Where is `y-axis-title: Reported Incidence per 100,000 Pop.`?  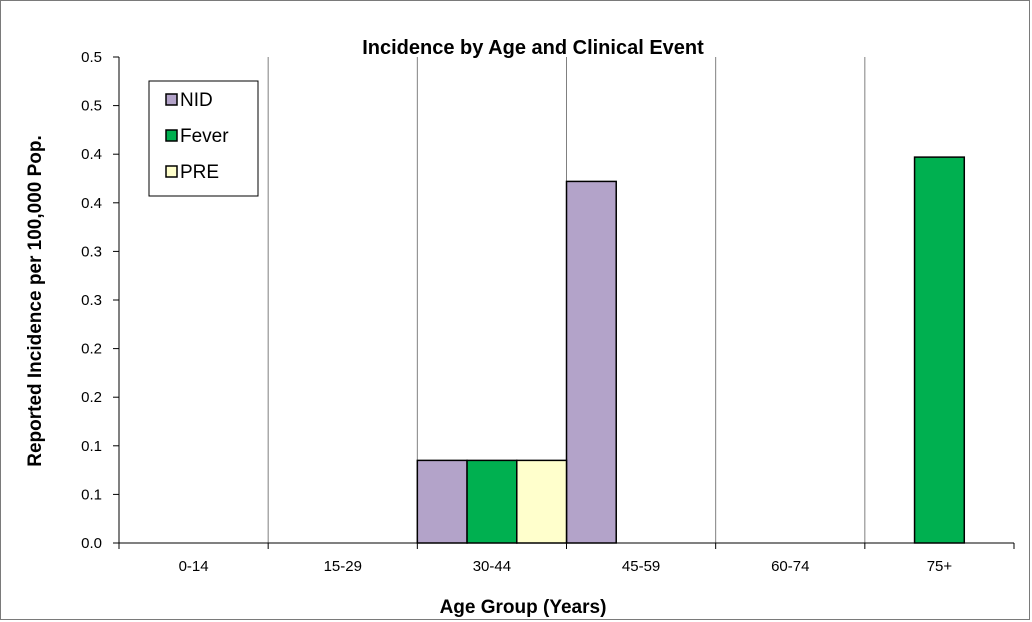 y-axis-title: Reported Incidence per 100,000 Pop. is located at coordinates (35, 301).